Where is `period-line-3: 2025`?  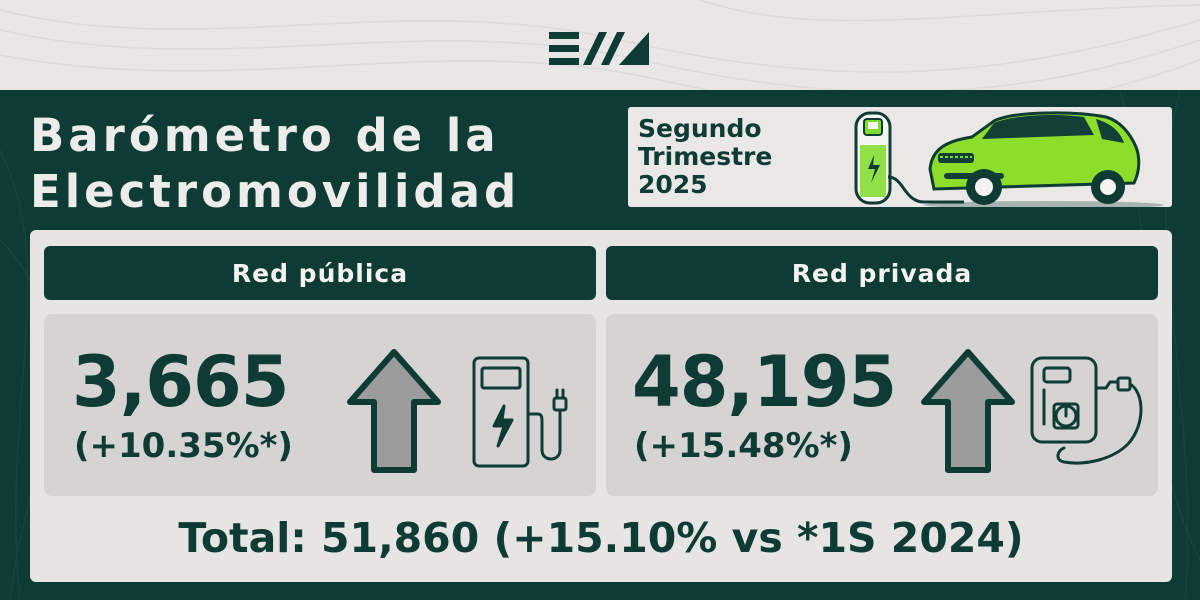 period-line-3: 2025 is located at coordinates (673, 184).